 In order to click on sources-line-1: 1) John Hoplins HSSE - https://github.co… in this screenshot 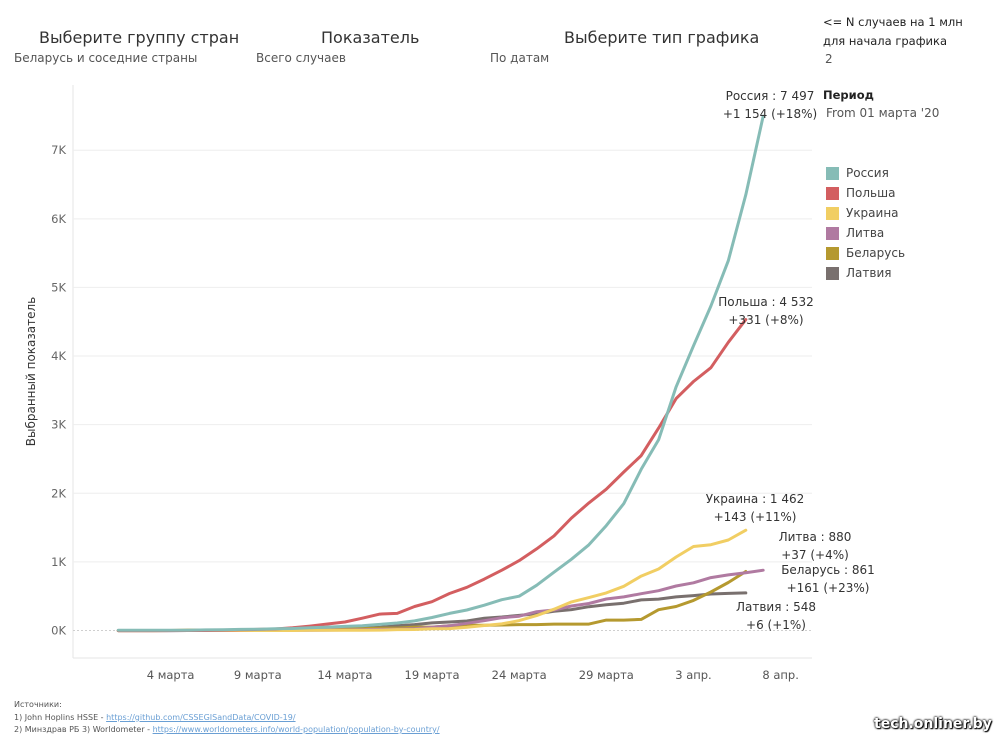, I will do `click(227, 718)`.